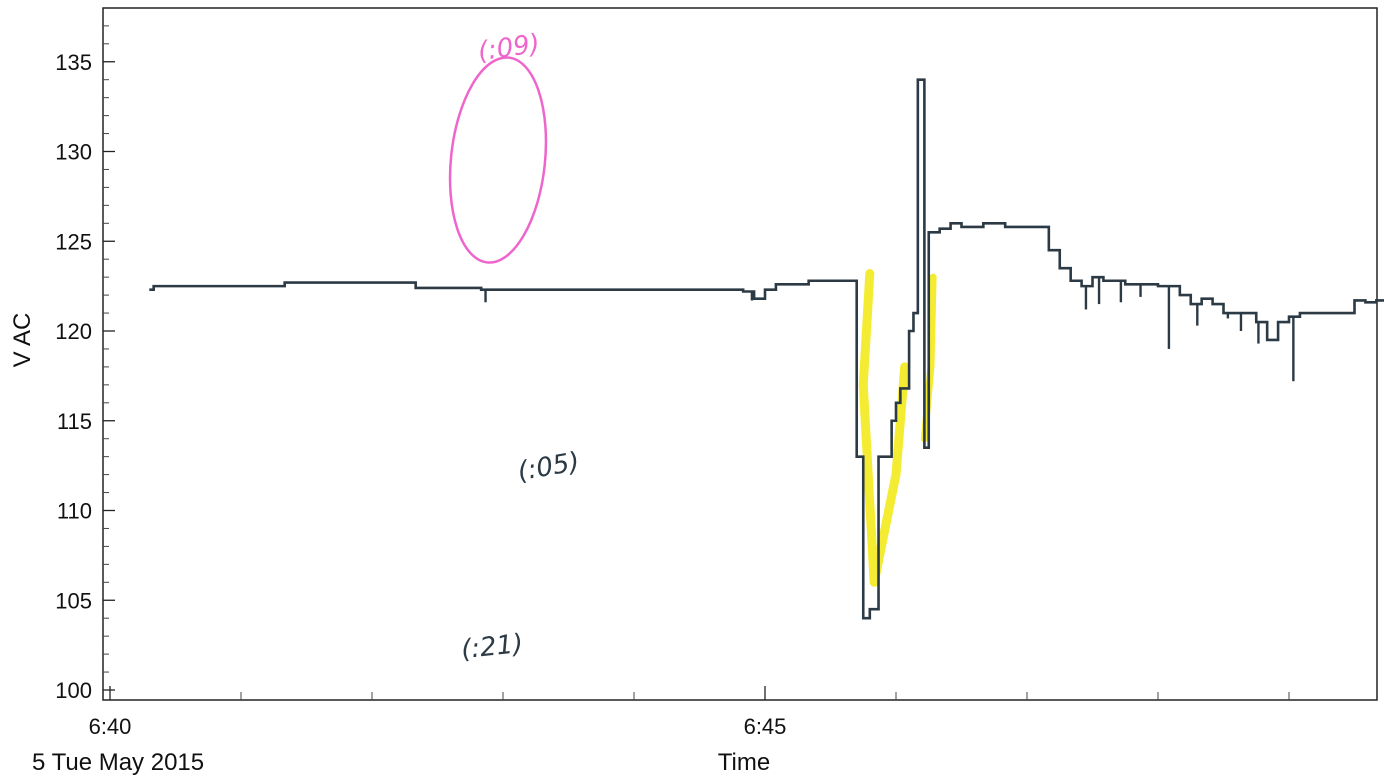 The width and height of the screenshot is (1384, 781). Describe the element at coordinates (73, 152) in the screenshot. I see `y-tick-label: 130` at that location.